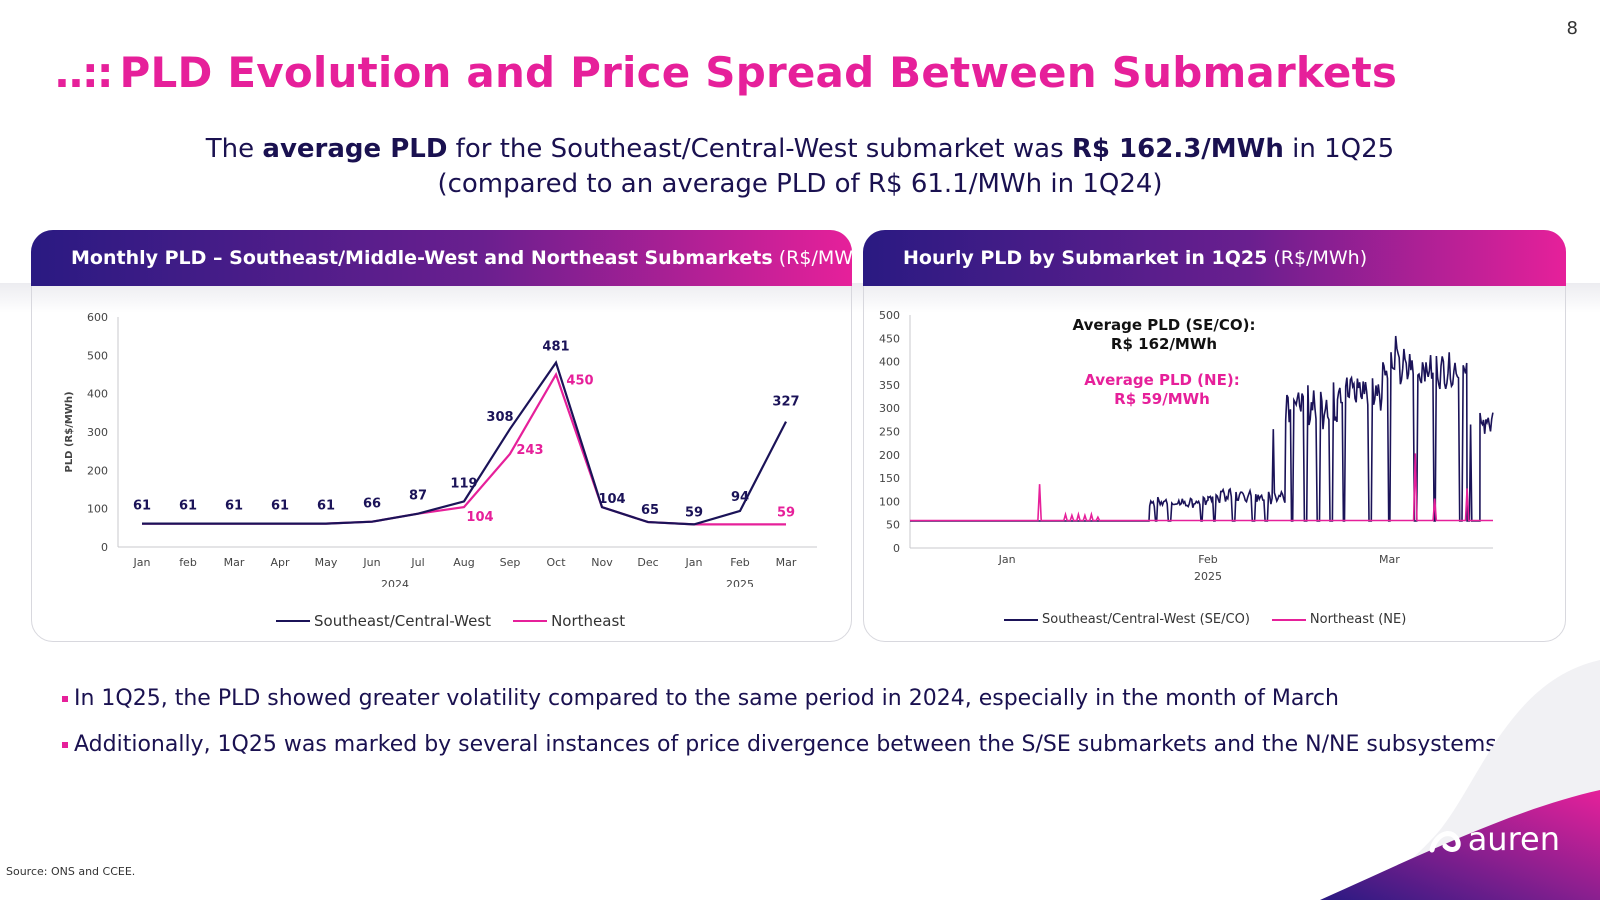  I want to click on data-label-southeast: 119, so click(463, 483).